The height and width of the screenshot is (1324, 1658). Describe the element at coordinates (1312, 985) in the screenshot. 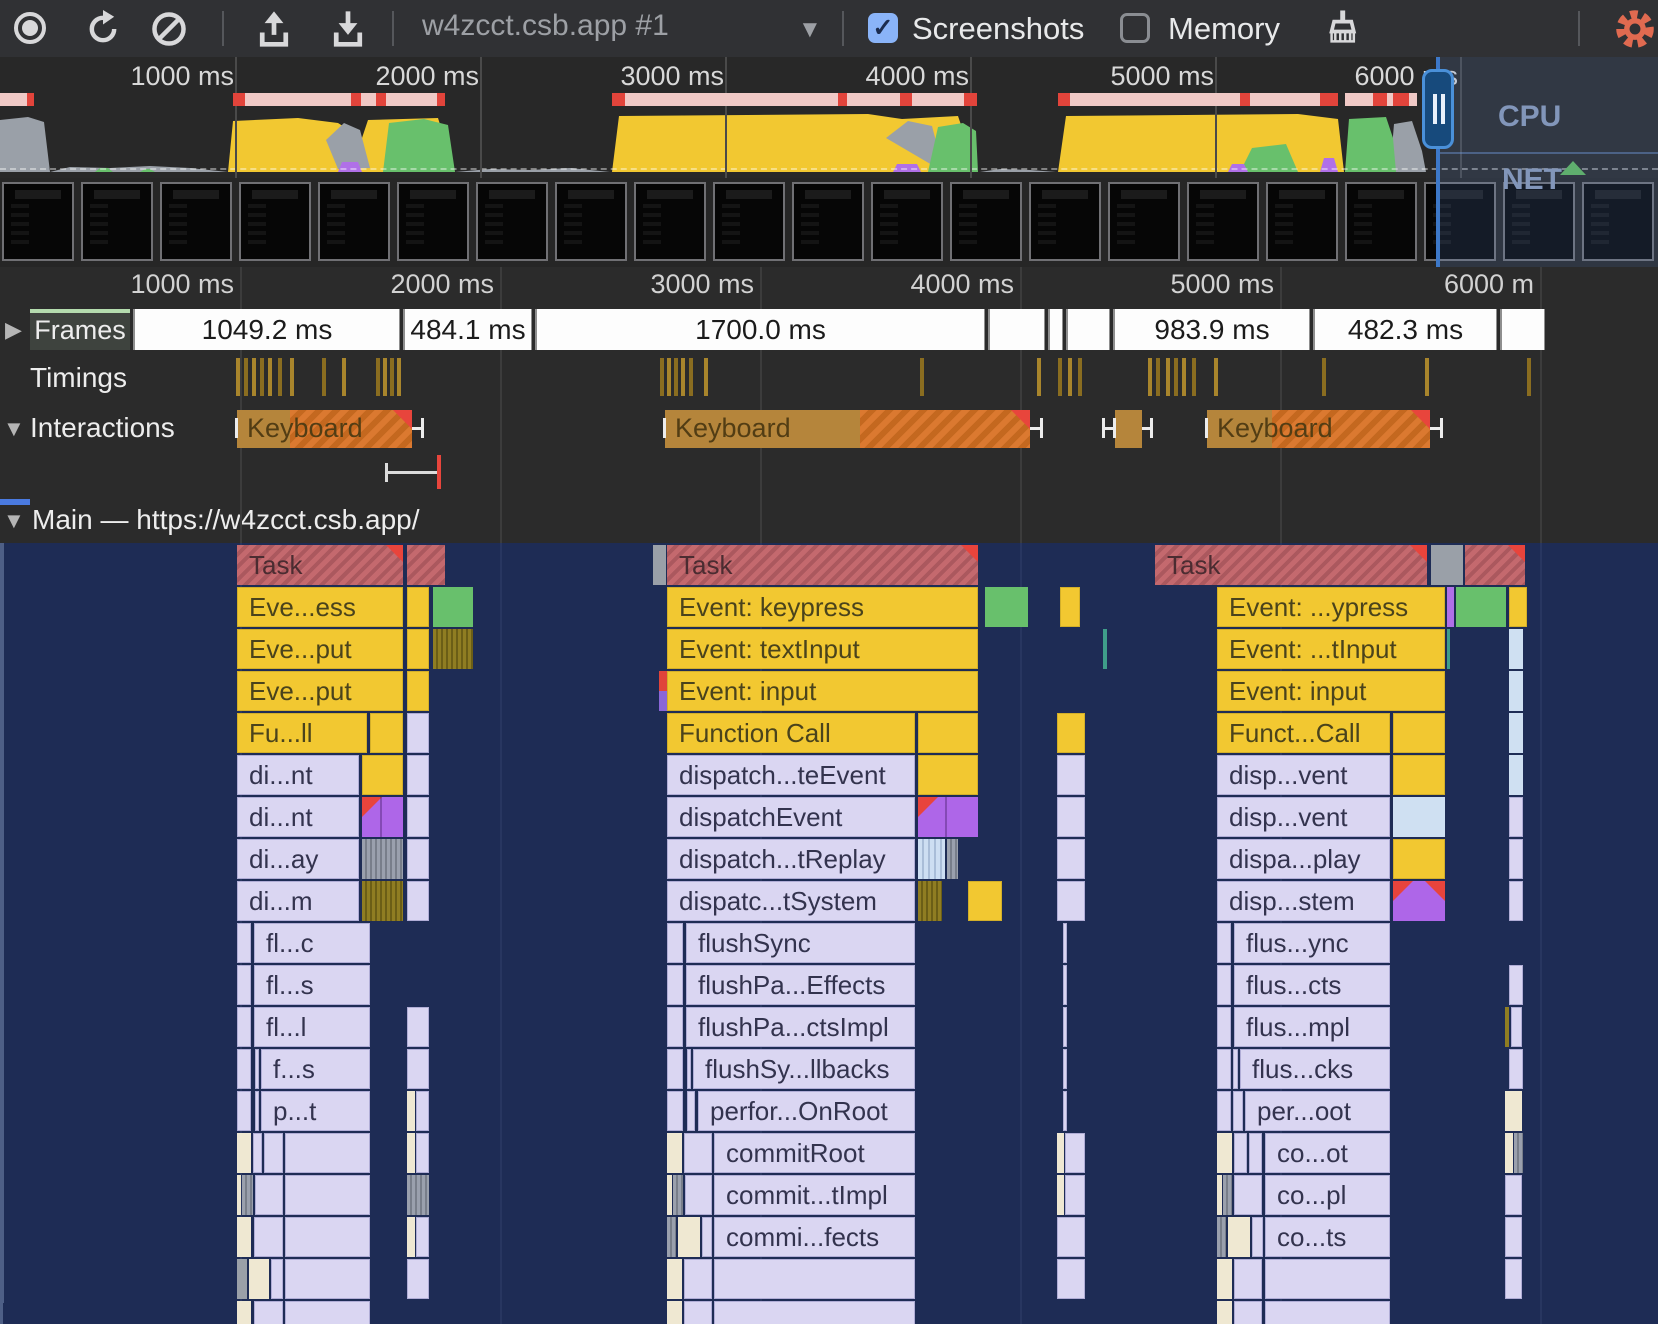

I see `flame-bar: flus...cts` at that location.